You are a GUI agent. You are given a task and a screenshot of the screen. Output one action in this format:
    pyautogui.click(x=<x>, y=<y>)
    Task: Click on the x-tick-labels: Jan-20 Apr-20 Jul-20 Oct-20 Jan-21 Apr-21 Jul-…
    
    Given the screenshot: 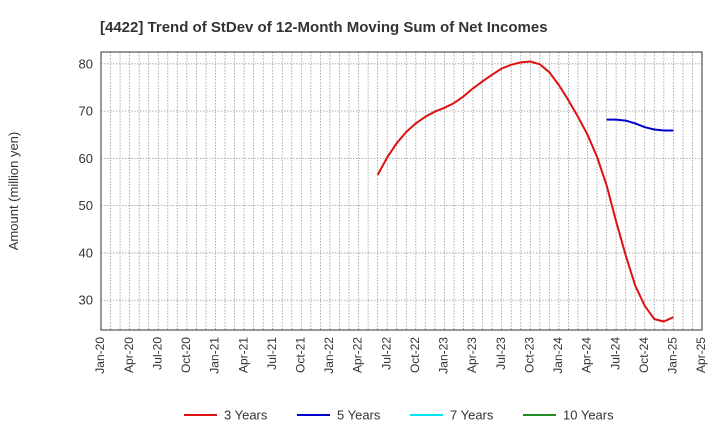 What is the action you would take?
    pyautogui.click(x=400, y=355)
    